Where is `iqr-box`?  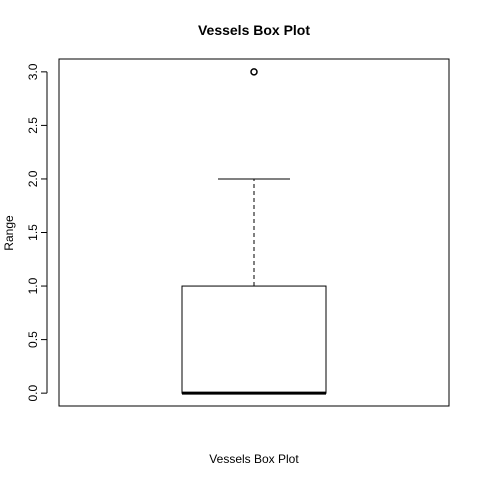 iqr-box is located at coordinates (254, 339).